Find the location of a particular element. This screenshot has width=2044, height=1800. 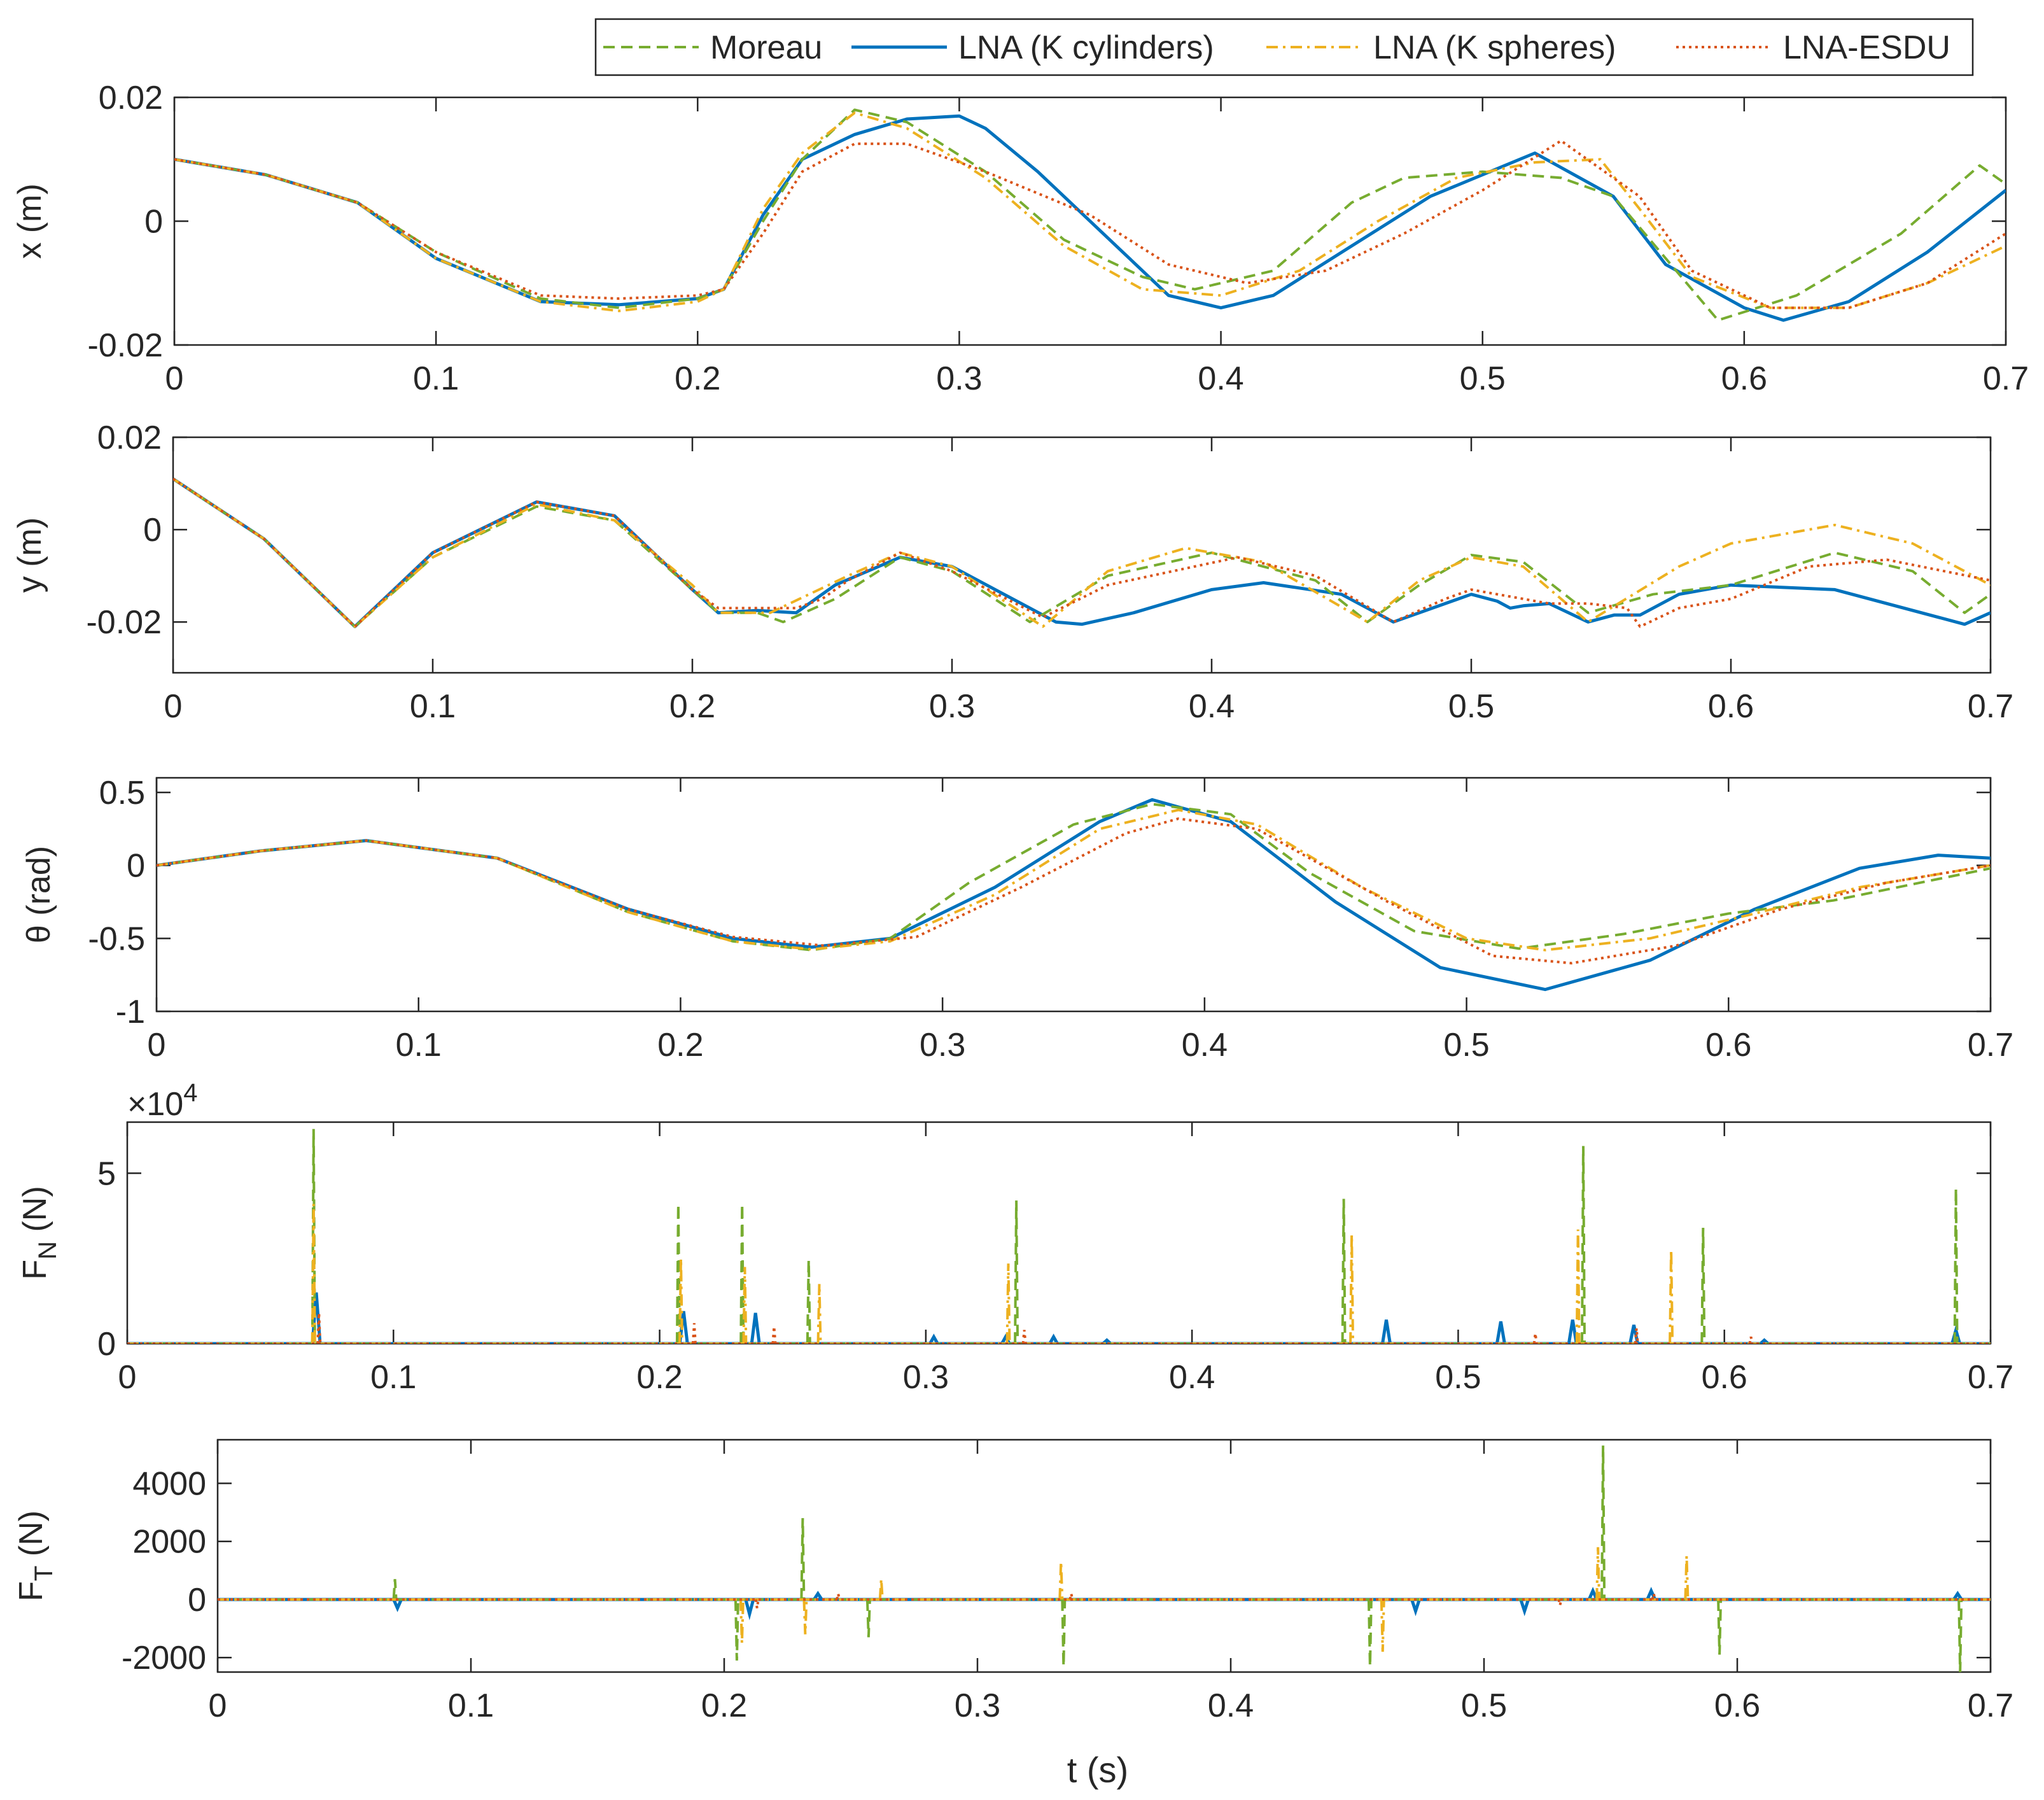

y-axis-label: y (m) is located at coordinates (29, 555).